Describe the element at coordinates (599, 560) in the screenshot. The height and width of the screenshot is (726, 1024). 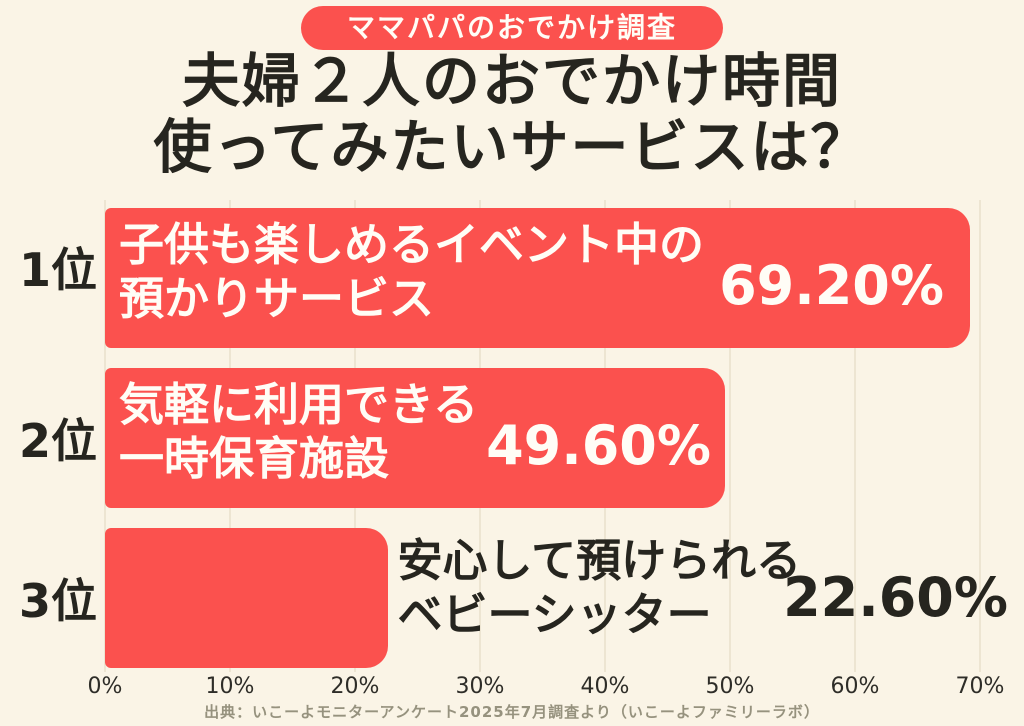
I see `bar-3-label-line1: 安心して預けられる` at that location.